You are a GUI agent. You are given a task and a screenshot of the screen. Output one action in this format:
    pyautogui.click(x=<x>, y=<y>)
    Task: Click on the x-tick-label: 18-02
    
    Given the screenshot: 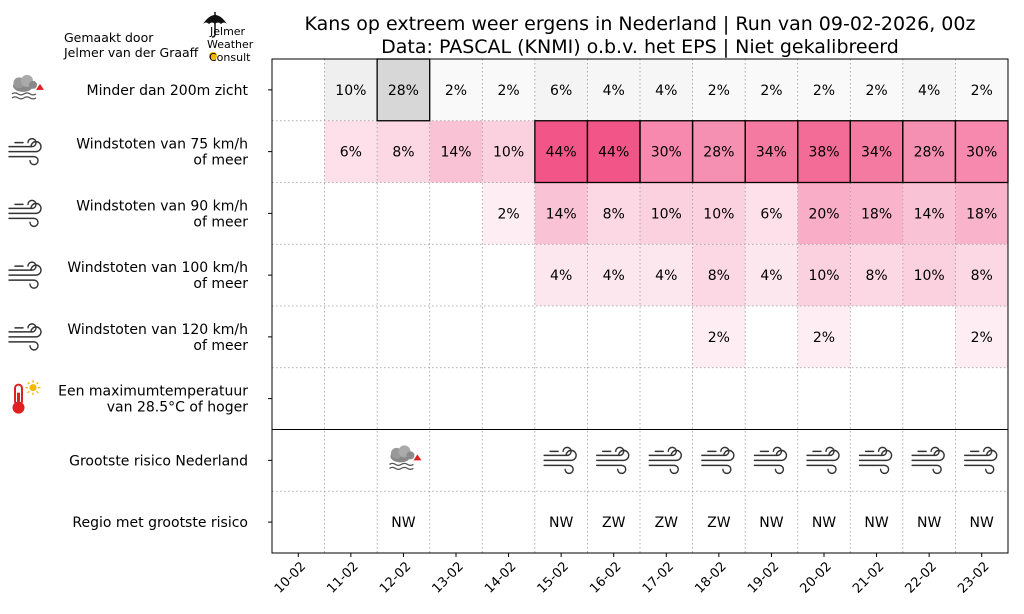 What is the action you would take?
    pyautogui.click(x=710, y=577)
    